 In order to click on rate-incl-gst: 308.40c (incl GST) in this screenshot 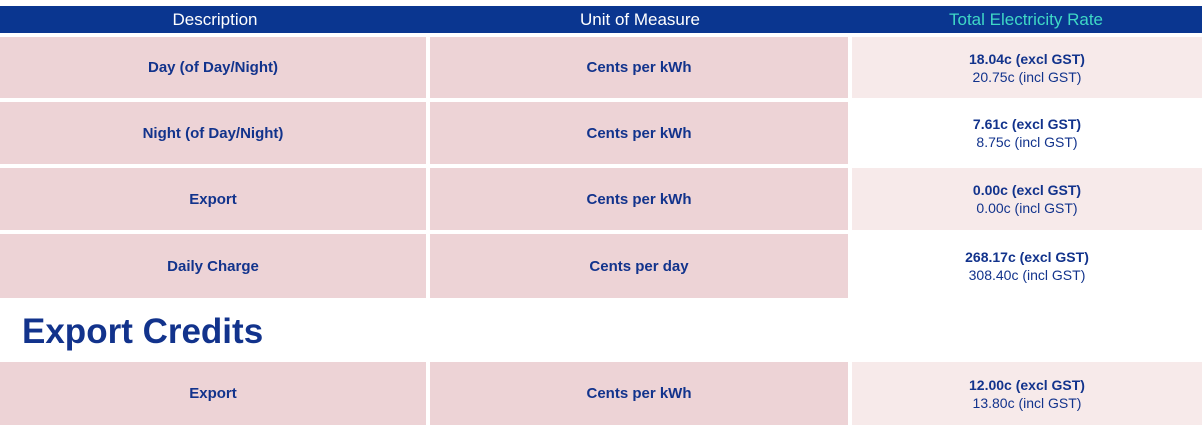, I will do `click(1027, 275)`.